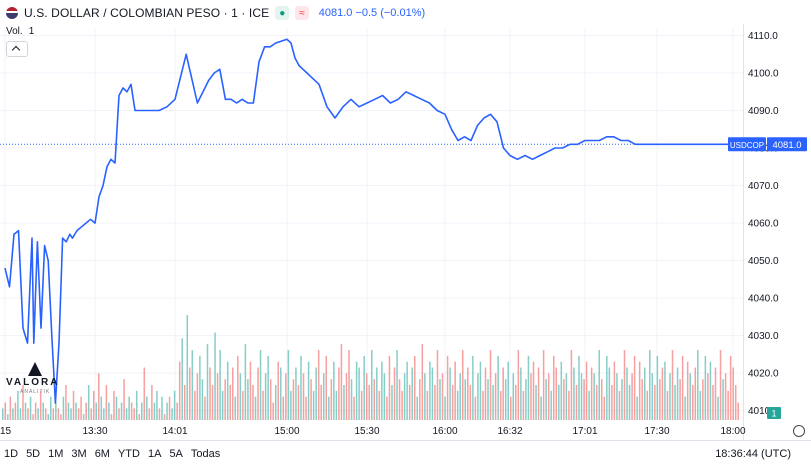 The width and height of the screenshot is (811, 467). What do you see at coordinates (79, 454) in the screenshot?
I see `timeframe-3m: 3M` at bounding box center [79, 454].